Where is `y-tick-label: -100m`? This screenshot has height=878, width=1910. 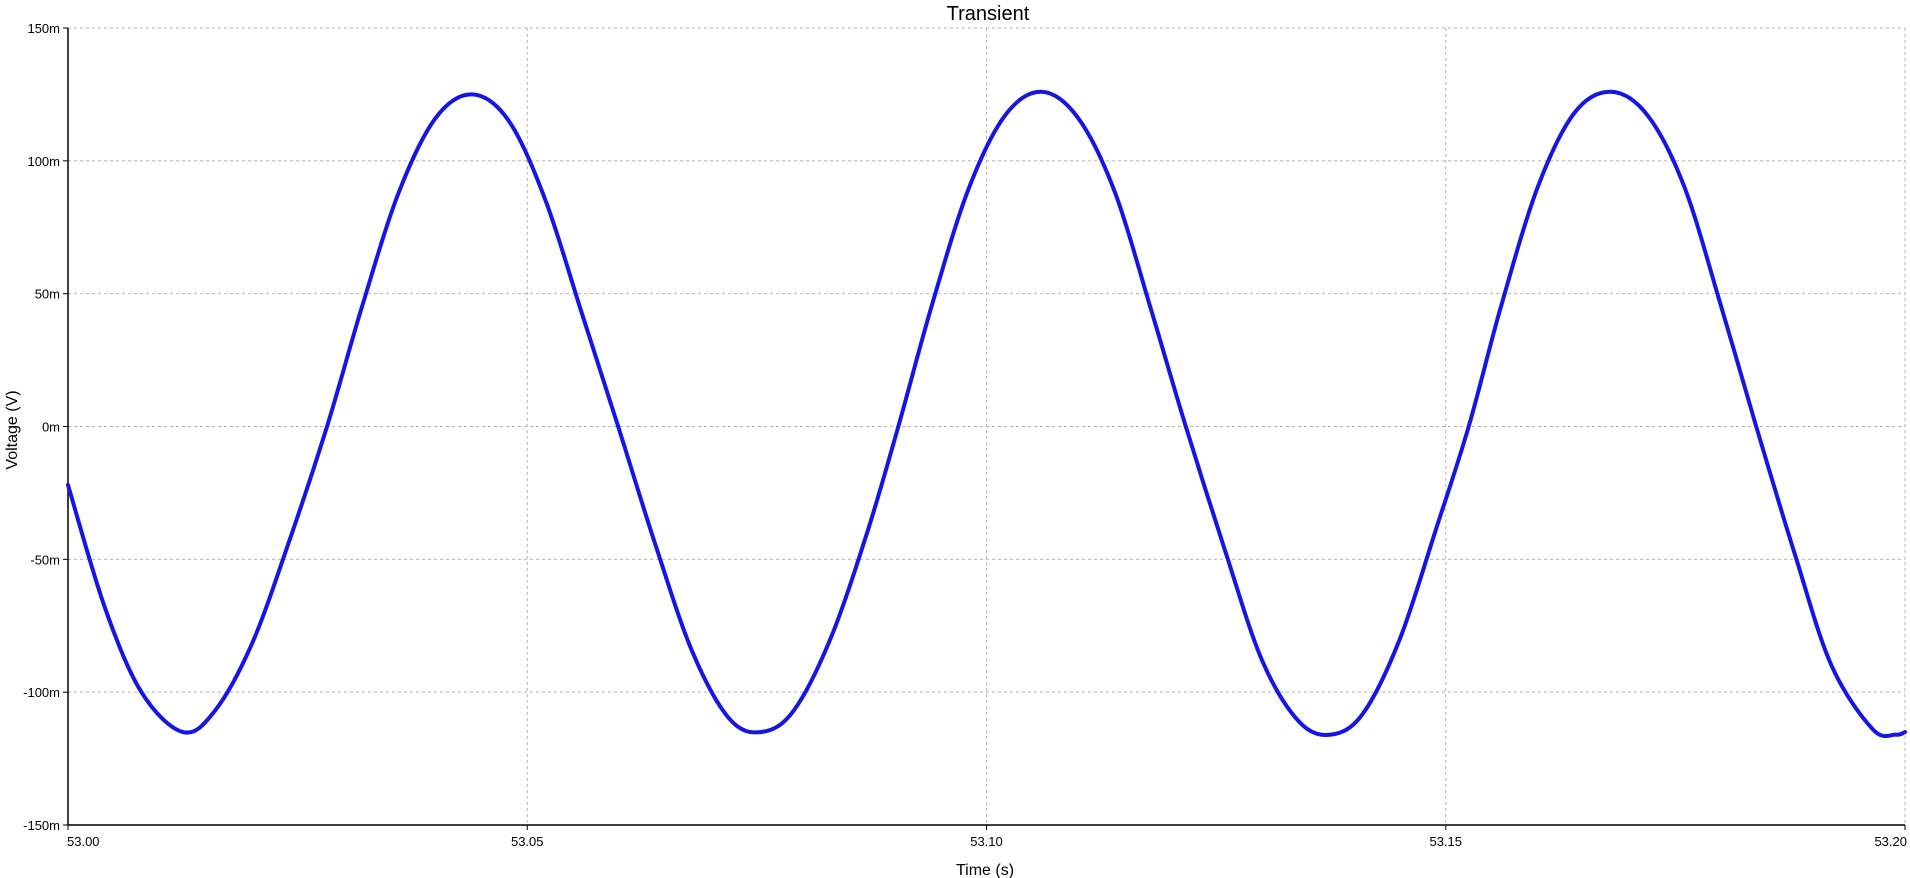 y-tick-label: -100m is located at coordinates (41, 692).